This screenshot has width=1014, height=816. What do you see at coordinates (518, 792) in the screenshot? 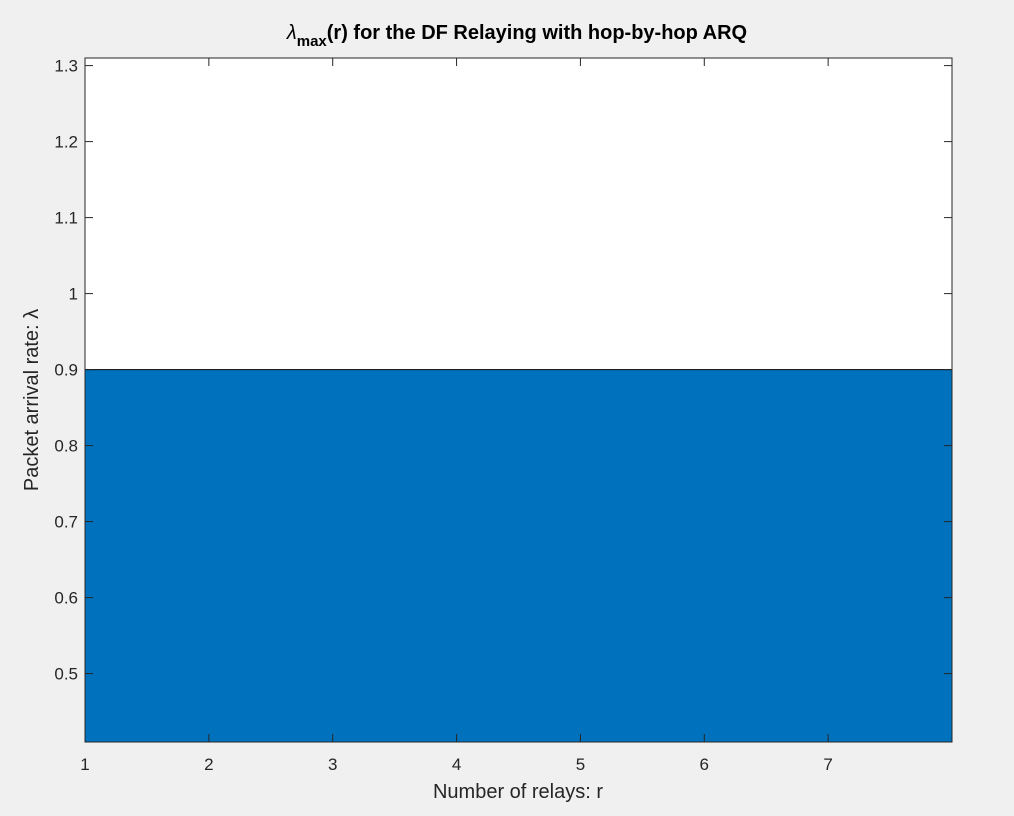
I see `x-axis-label: Number of relays: r` at bounding box center [518, 792].